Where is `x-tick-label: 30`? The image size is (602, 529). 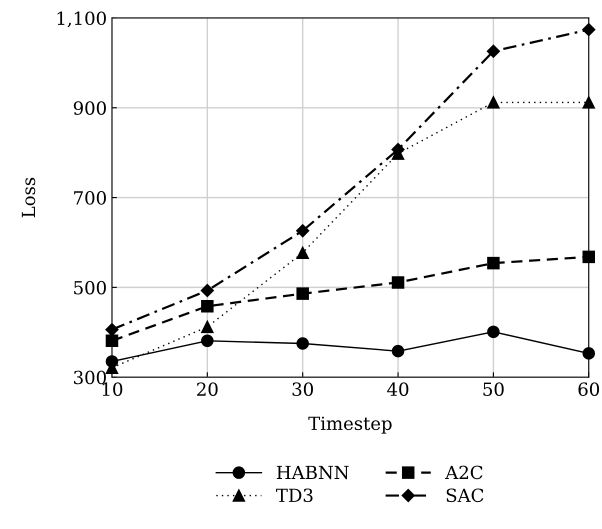 x-tick-label: 30 is located at coordinates (302, 389).